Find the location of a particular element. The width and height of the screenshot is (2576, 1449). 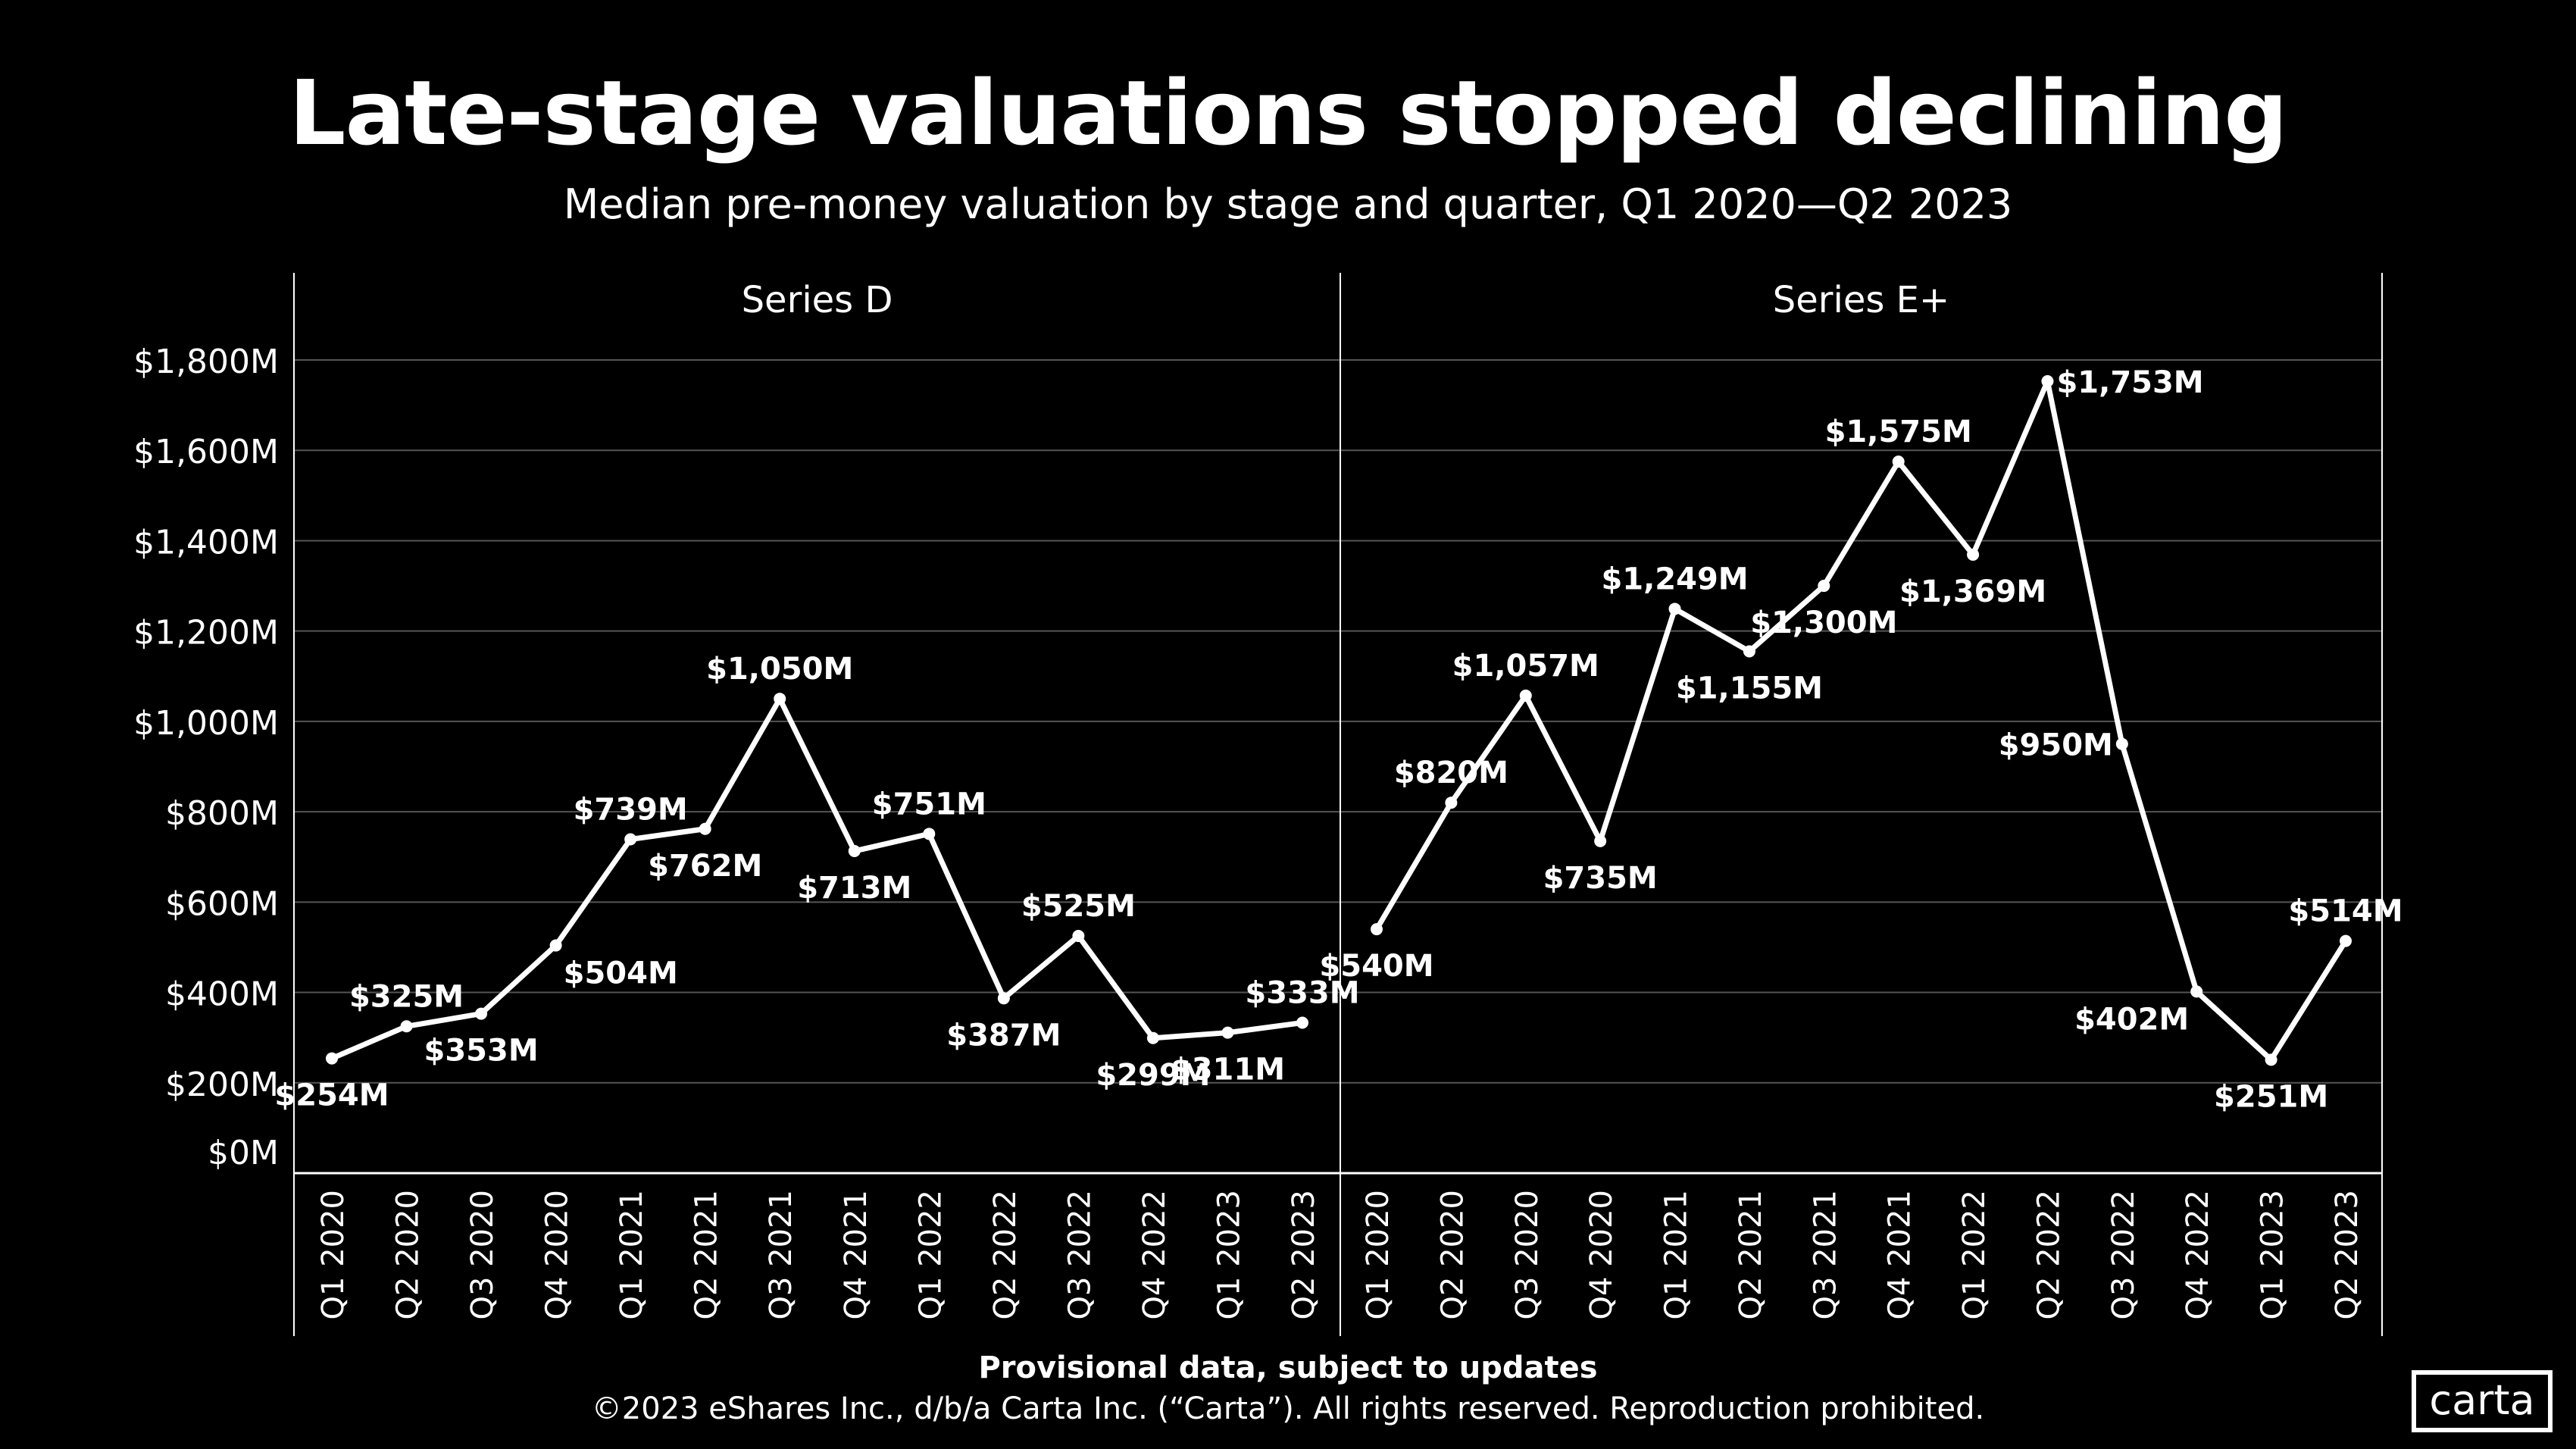

carta-logo: carta is located at coordinates (2482, 1401).